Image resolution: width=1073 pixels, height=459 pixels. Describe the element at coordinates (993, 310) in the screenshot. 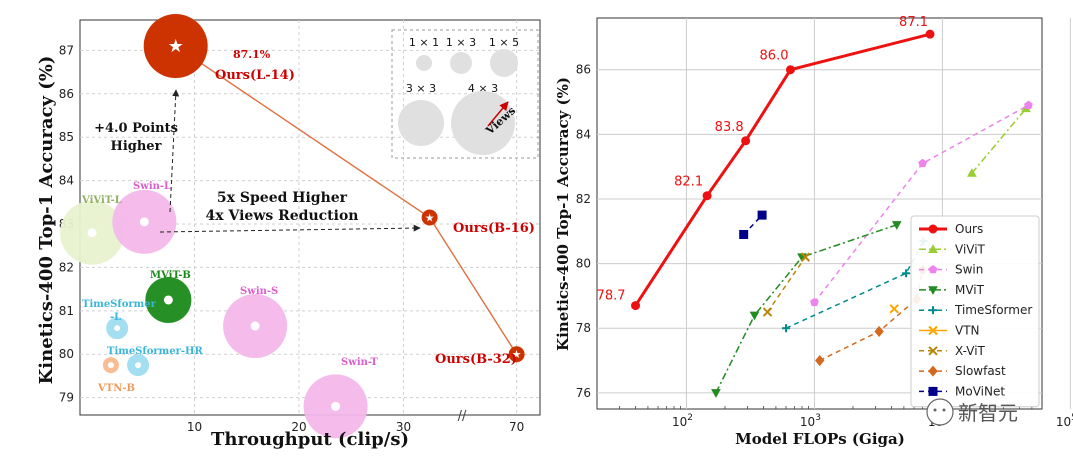

I see `legend-label: TimeSformer` at that location.